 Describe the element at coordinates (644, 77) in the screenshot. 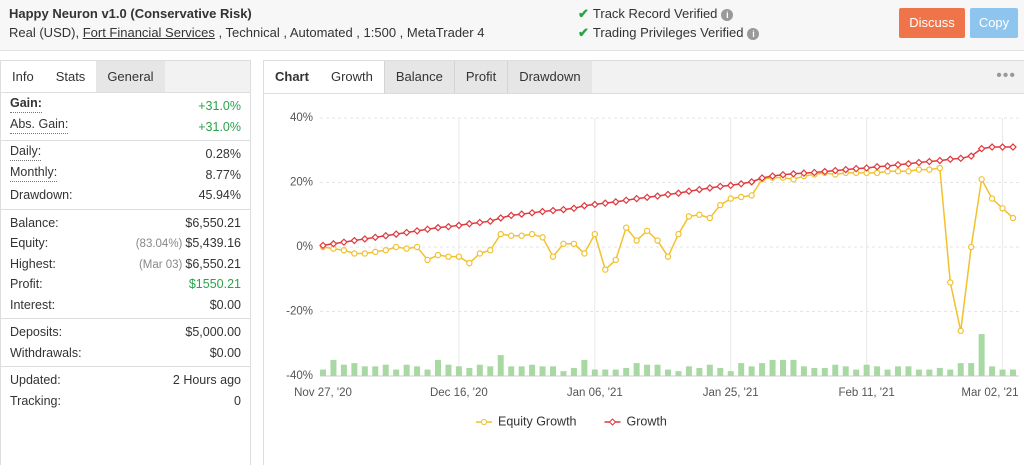

I see `chart-tabs: Chart Growth Balance Profit Drawdown` at that location.